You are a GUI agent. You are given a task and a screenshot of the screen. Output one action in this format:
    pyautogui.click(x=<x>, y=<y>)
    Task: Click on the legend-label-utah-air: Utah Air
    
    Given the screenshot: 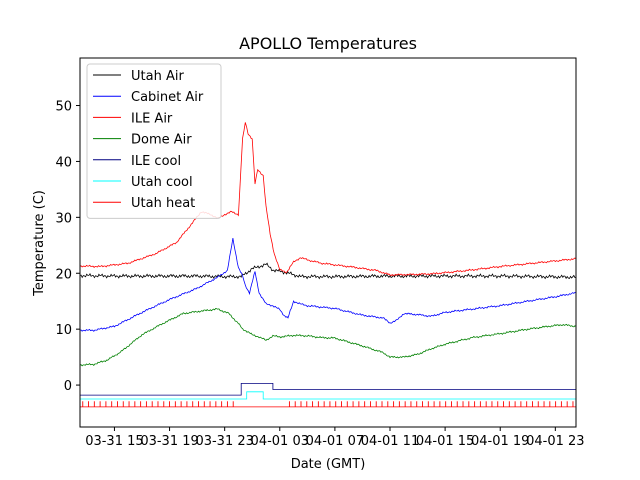 What is the action you would take?
    pyautogui.click(x=157, y=76)
    